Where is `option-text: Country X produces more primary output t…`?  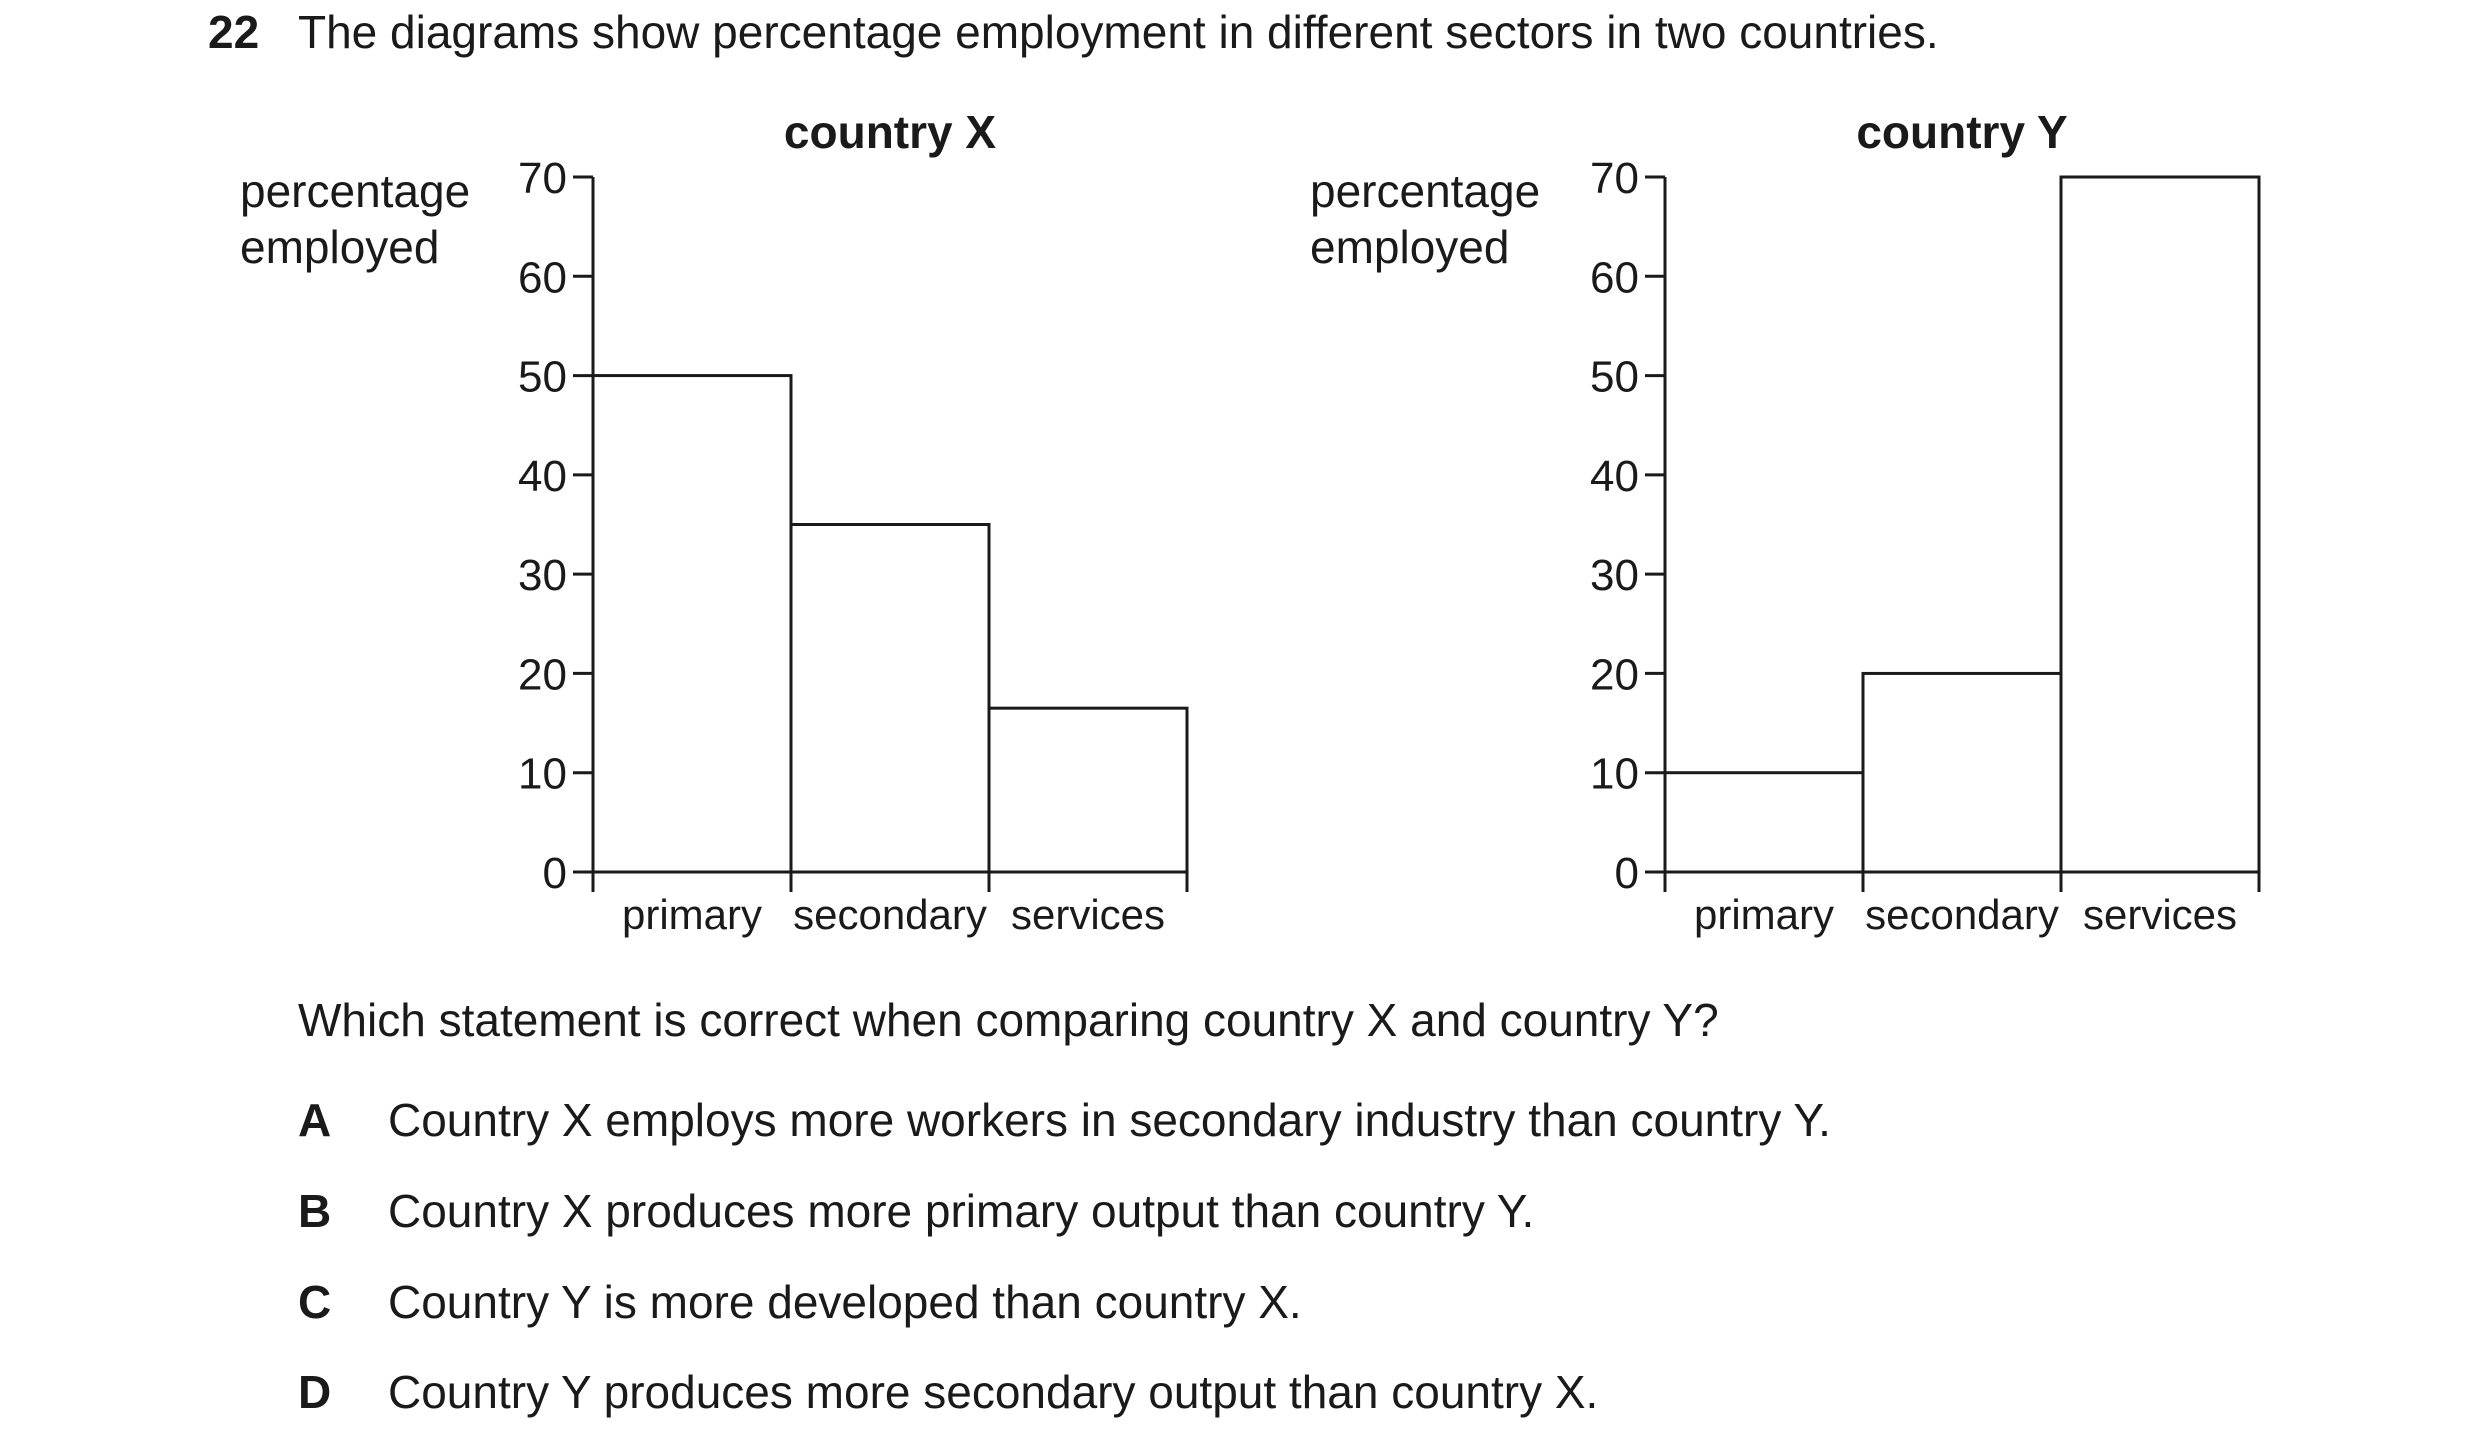 option-text: Country X produces more primary output t… is located at coordinates (961, 1211).